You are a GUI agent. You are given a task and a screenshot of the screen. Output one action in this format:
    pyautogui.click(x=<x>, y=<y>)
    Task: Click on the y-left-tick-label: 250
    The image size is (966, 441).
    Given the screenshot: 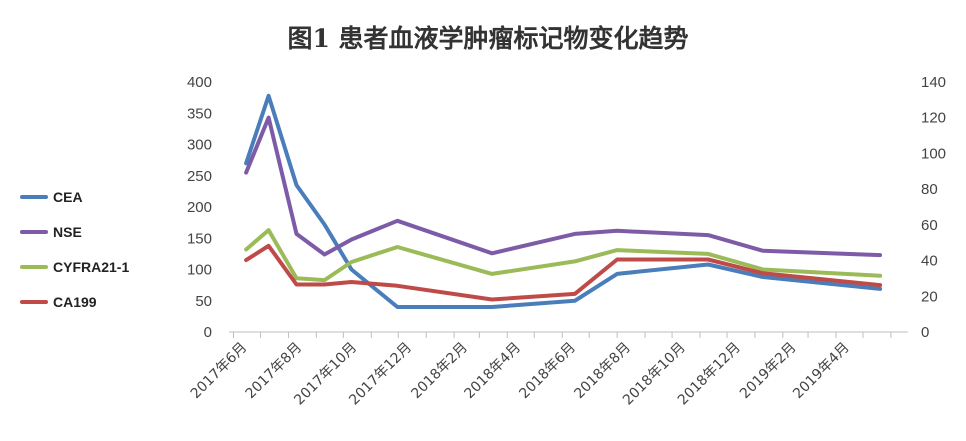 What is the action you would take?
    pyautogui.click(x=199, y=176)
    